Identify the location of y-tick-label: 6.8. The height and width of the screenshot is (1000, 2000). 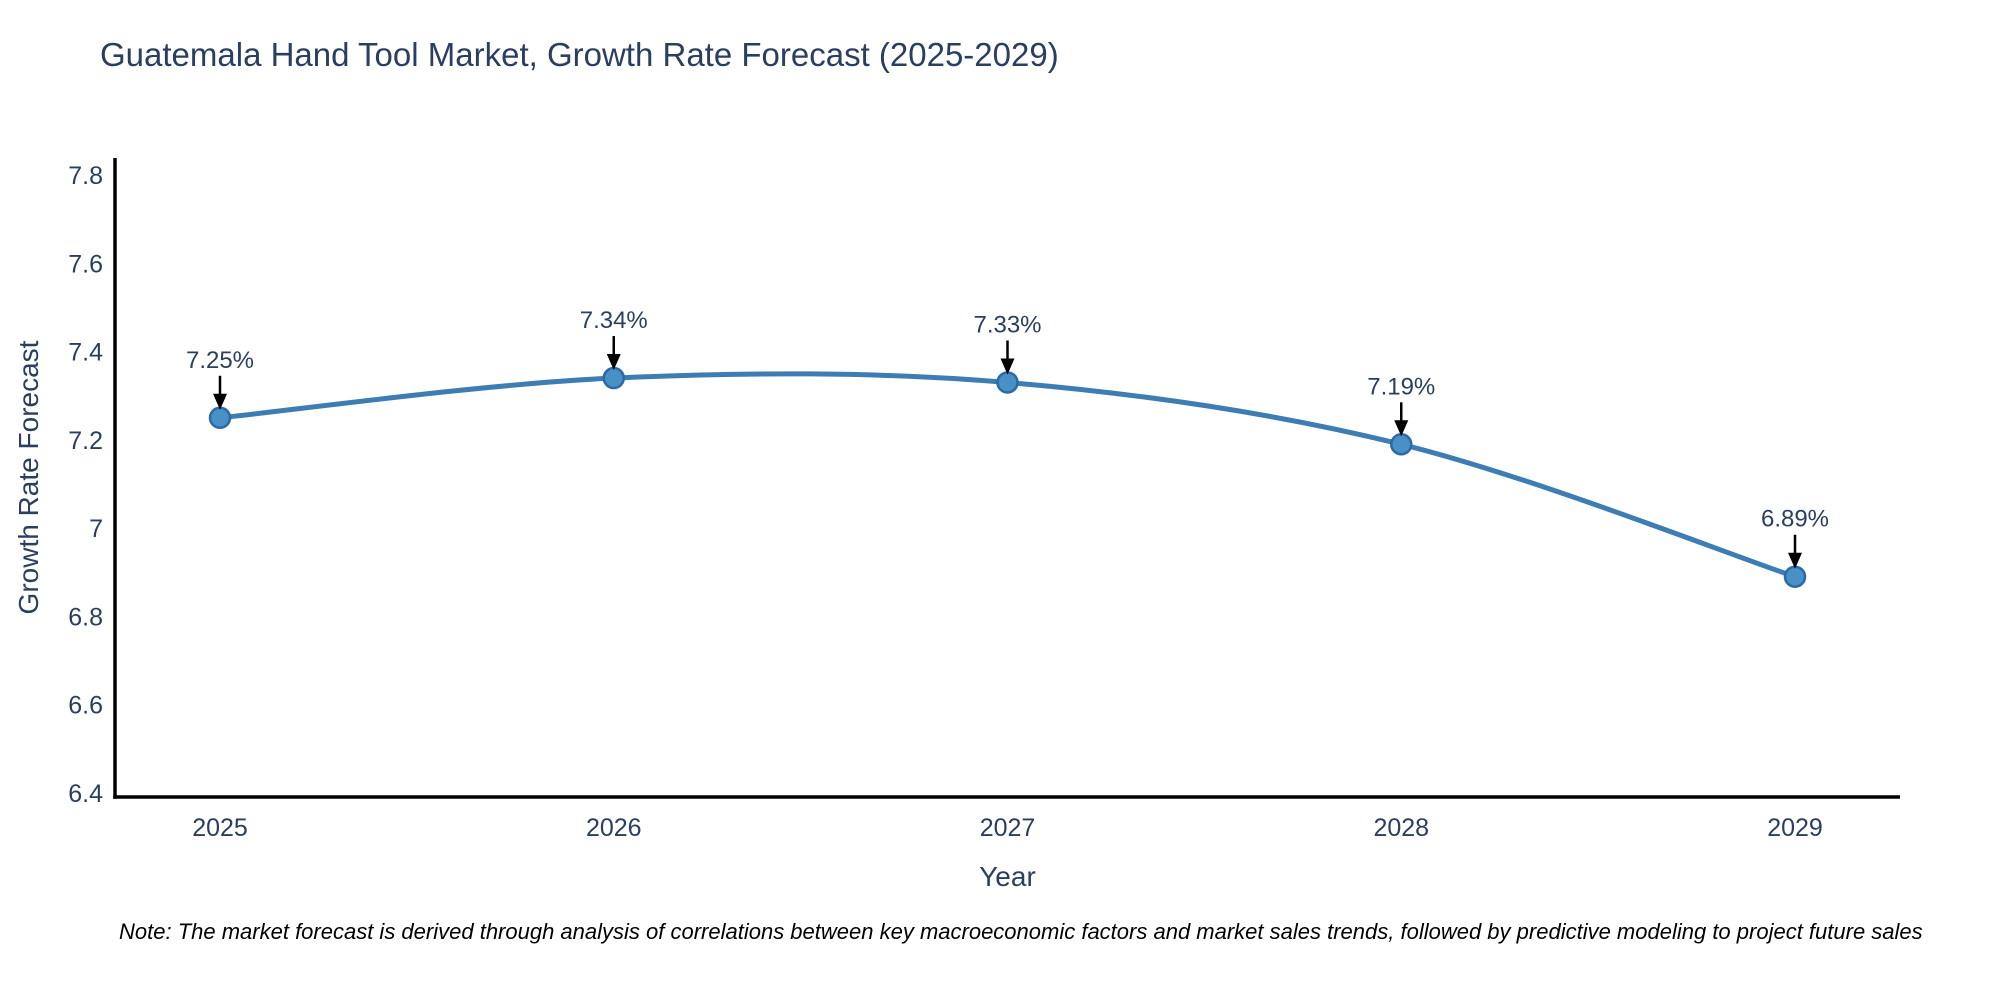
(85, 617).